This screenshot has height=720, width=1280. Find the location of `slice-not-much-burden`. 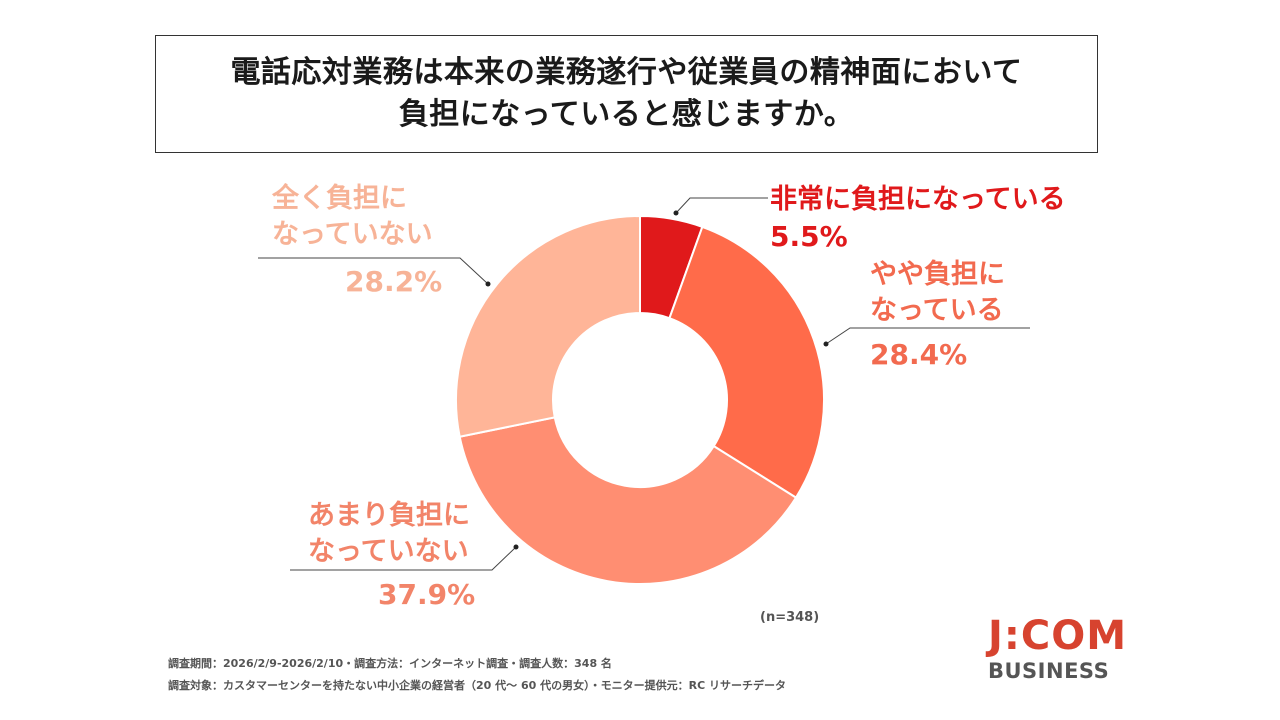

slice-not-much-burden is located at coordinates (628, 500).